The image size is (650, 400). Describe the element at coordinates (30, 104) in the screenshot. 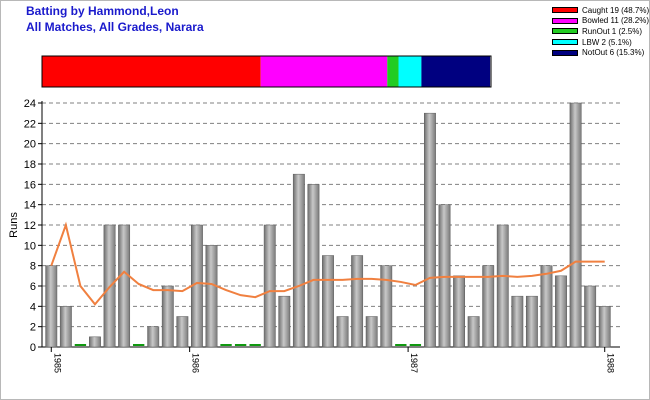

I see `y-tick-label: 24` at that location.